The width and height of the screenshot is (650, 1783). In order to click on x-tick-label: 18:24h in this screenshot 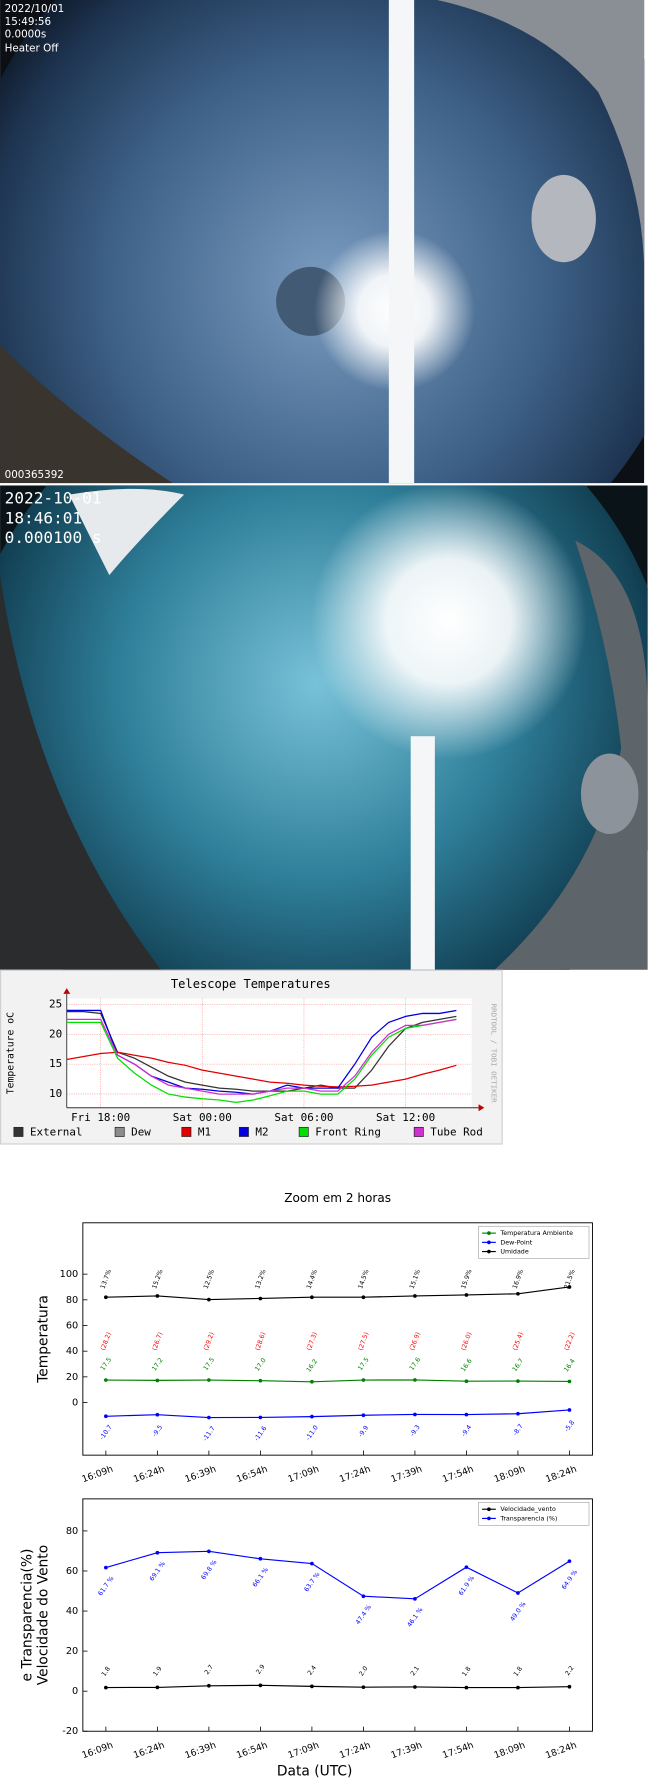, I will do `click(561, 1750)`.